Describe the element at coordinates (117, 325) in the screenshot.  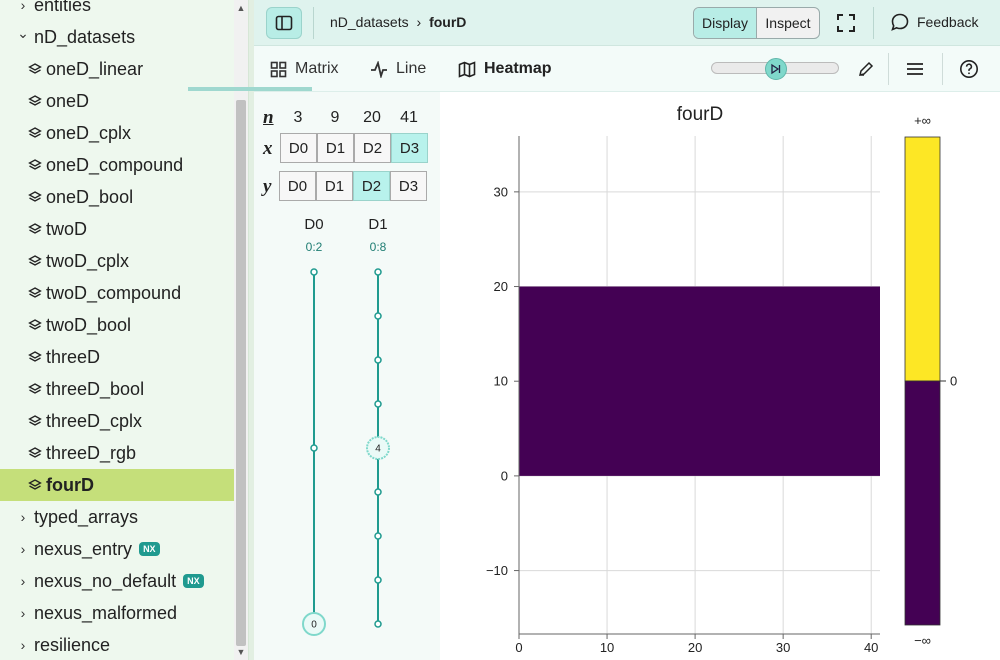
I see `tree-item-twod-bool: twoD_bool` at that location.